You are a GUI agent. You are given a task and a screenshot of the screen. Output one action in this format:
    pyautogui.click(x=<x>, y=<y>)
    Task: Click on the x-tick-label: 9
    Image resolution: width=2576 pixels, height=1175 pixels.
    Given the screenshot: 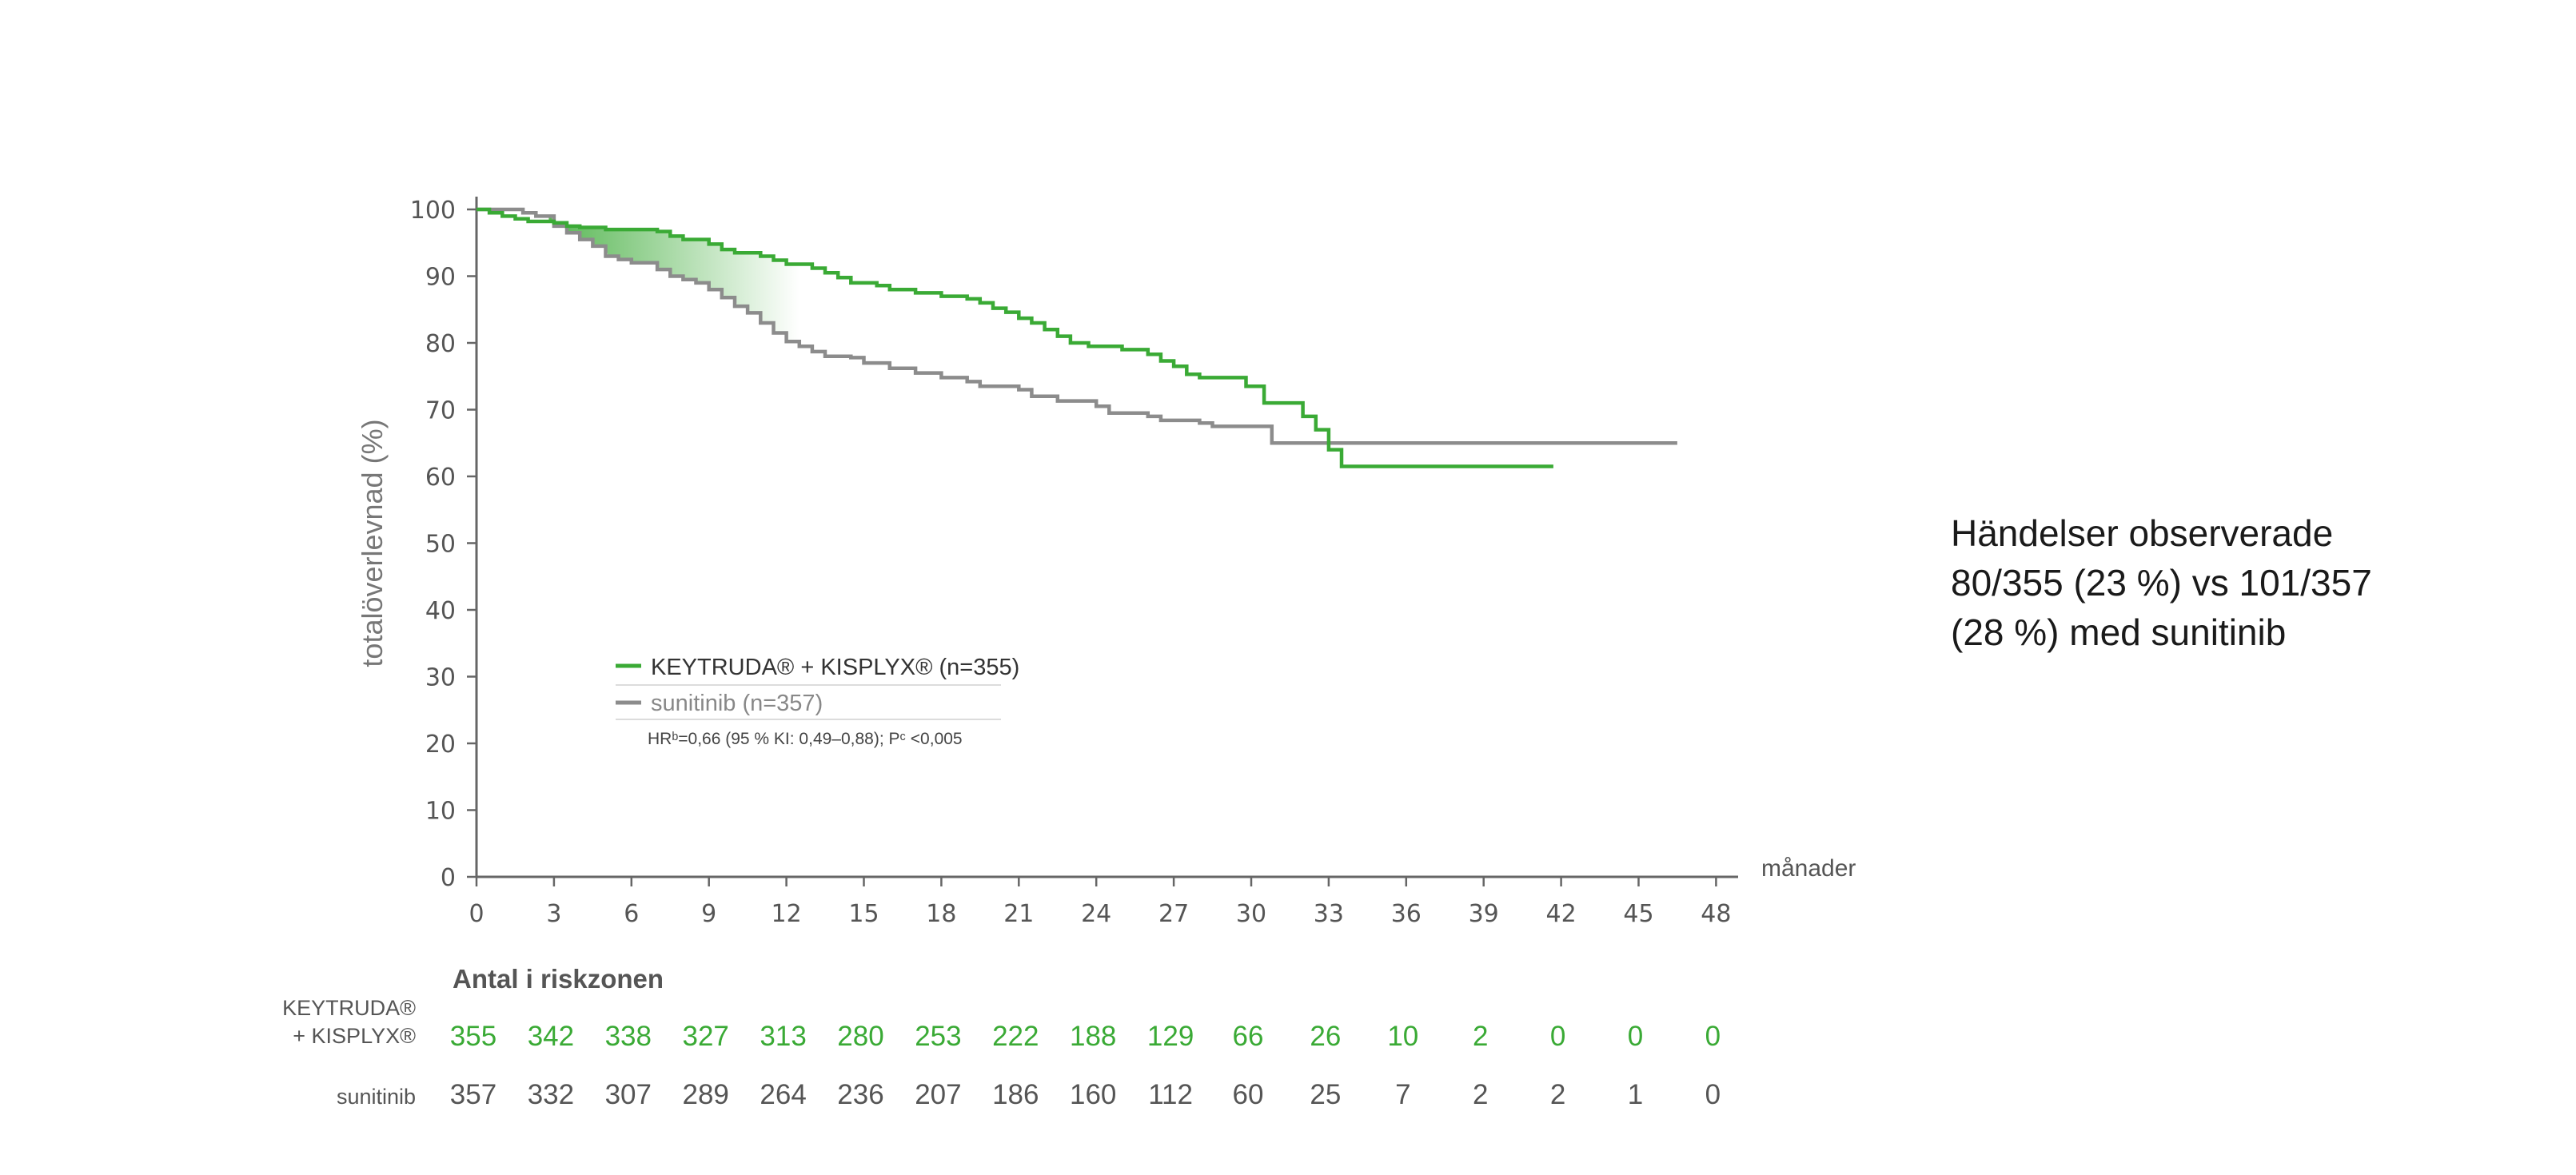 What is the action you would take?
    pyautogui.click(x=708, y=914)
    